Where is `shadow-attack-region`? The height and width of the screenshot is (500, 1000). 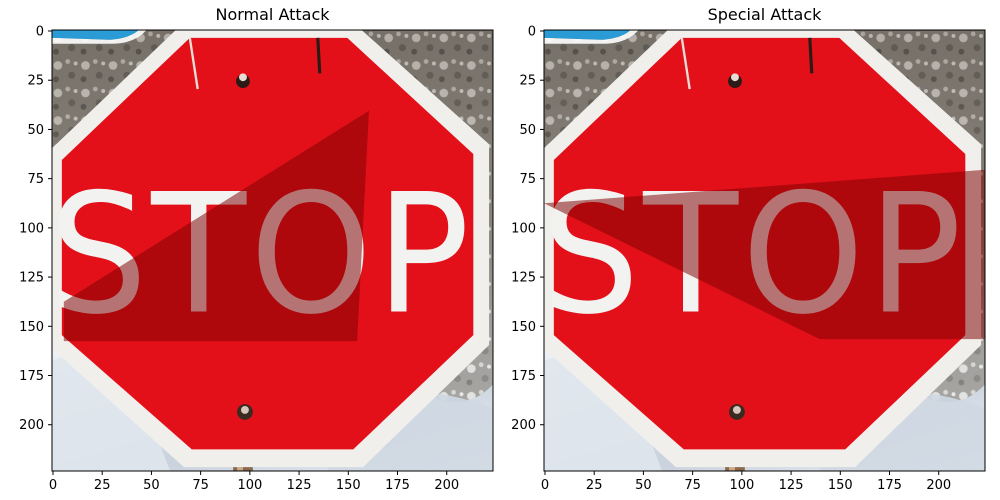 shadow-attack-region is located at coordinates (216, 226).